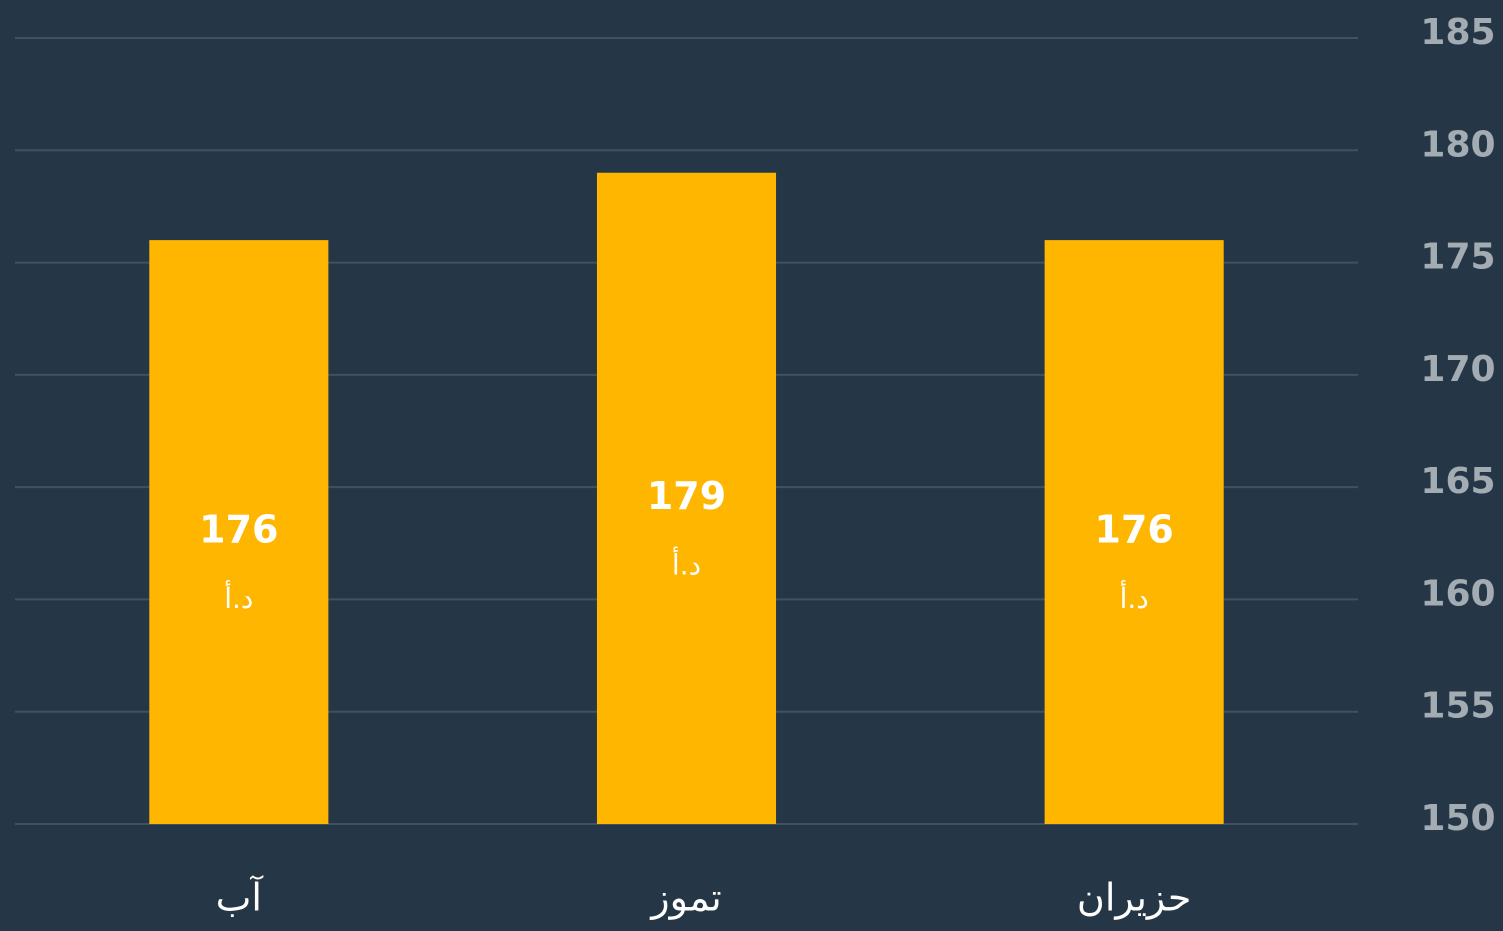  Describe the element at coordinates (1457, 481) in the screenshot. I see `y-tick-label: 165` at that location.